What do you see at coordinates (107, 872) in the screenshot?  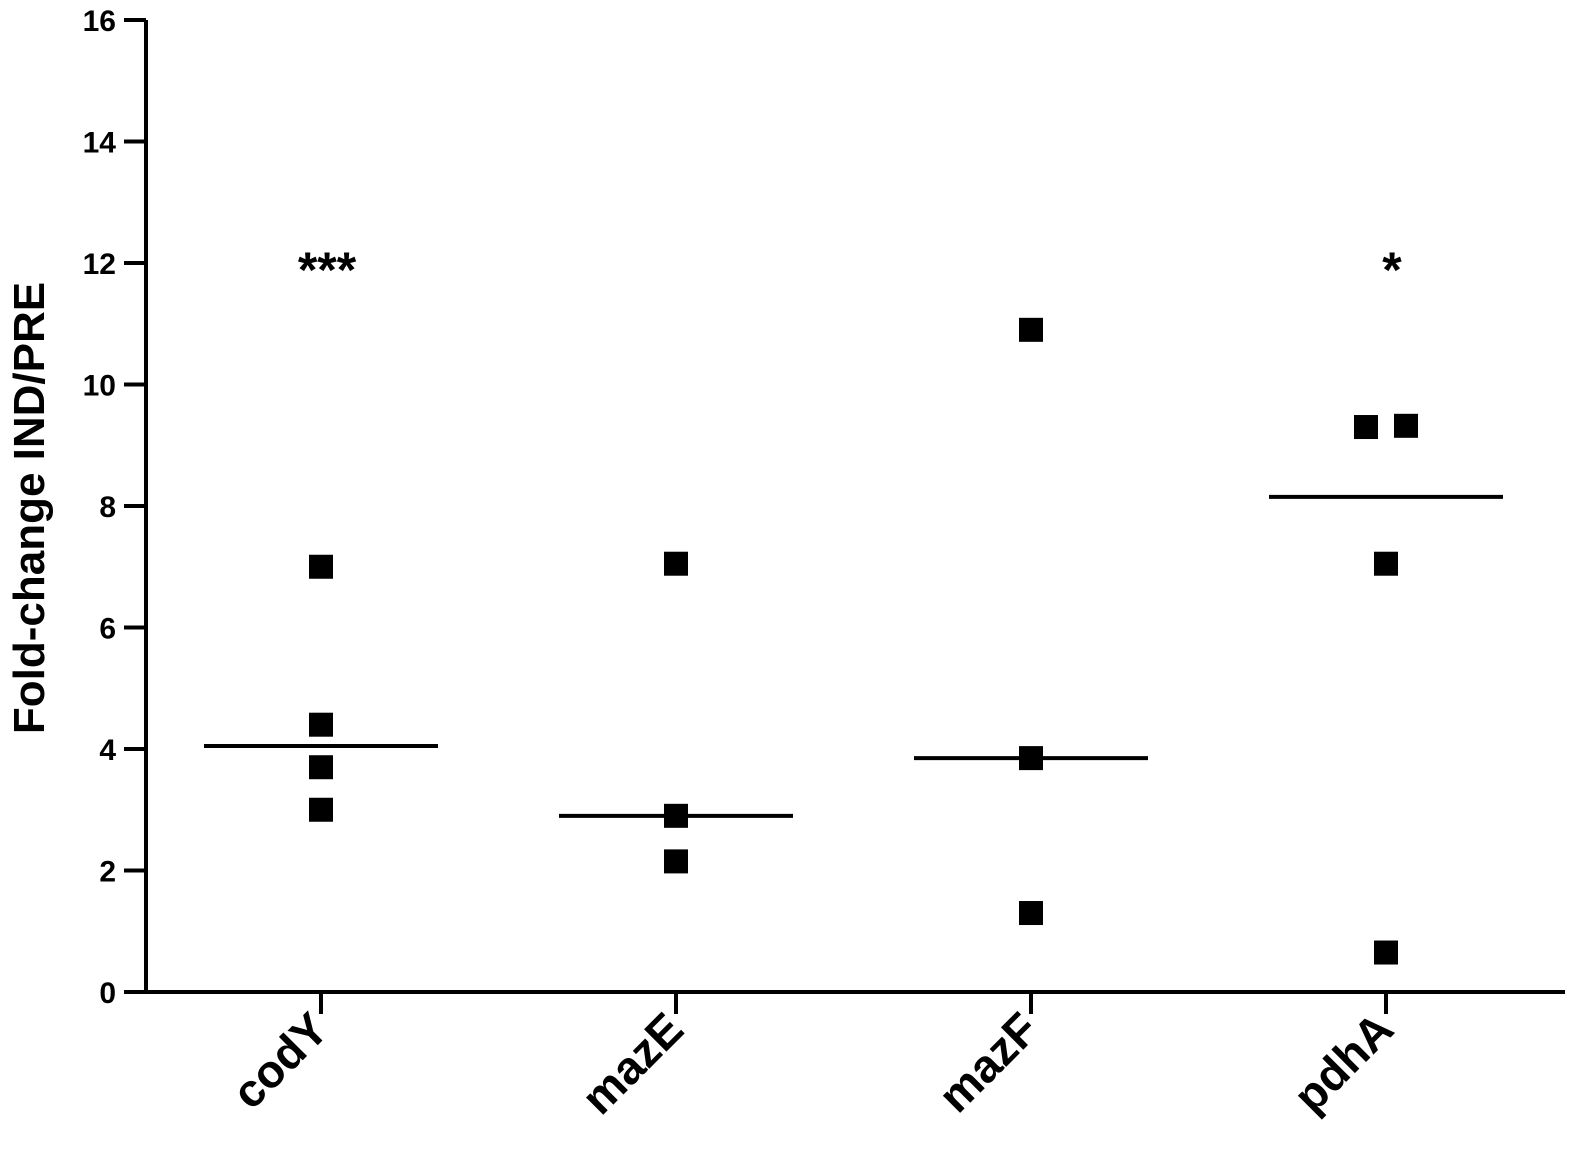 I see `y-tick-label: 2` at bounding box center [107, 872].